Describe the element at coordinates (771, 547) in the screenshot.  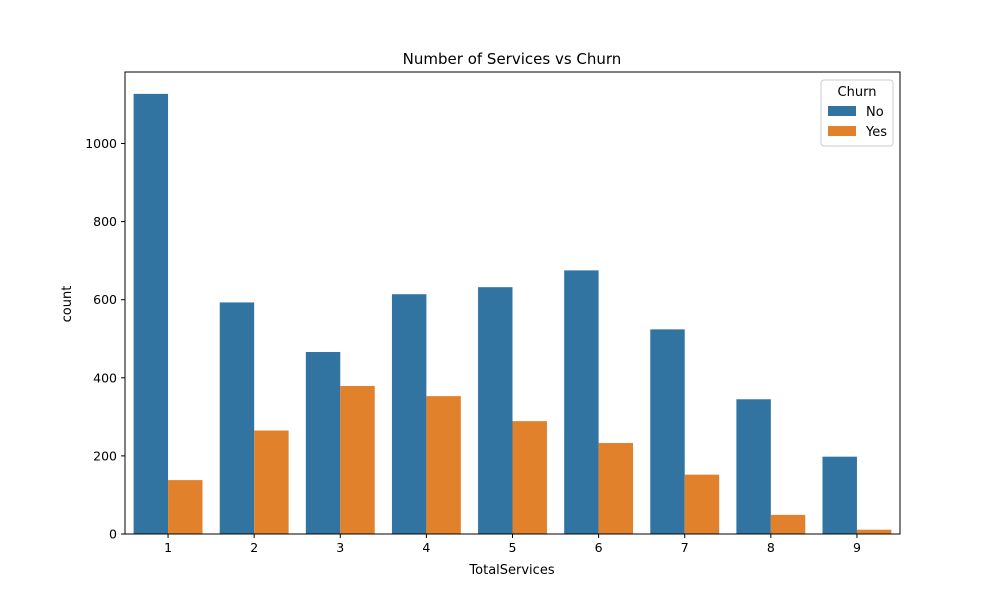
I see `x-tick-label-8: 8` at that location.